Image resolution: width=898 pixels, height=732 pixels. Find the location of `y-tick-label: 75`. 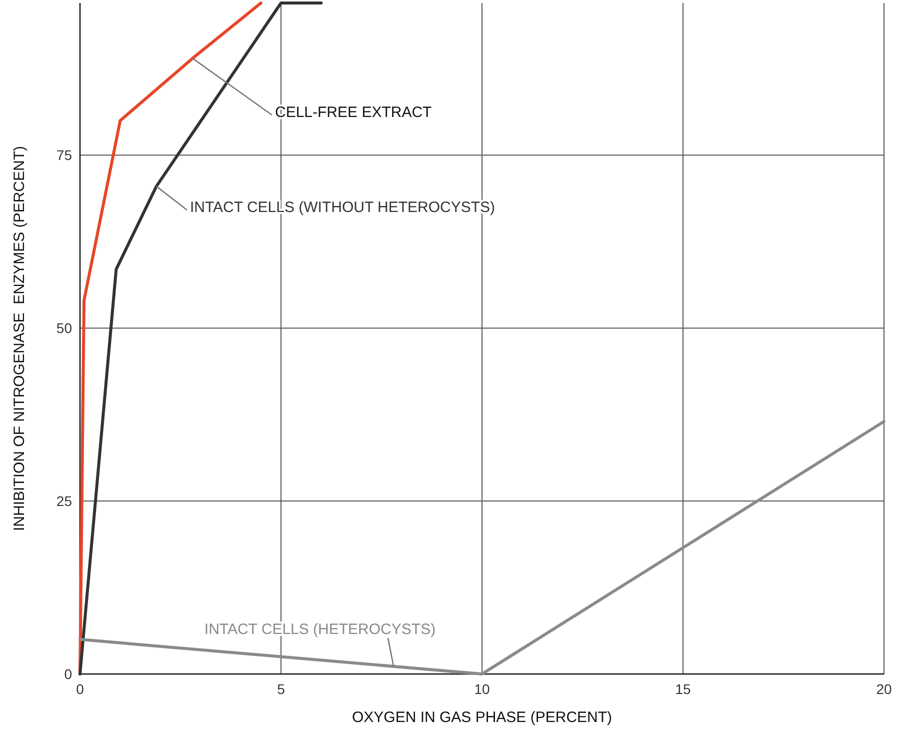

y-tick-label: 75 is located at coordinates (64, 155).